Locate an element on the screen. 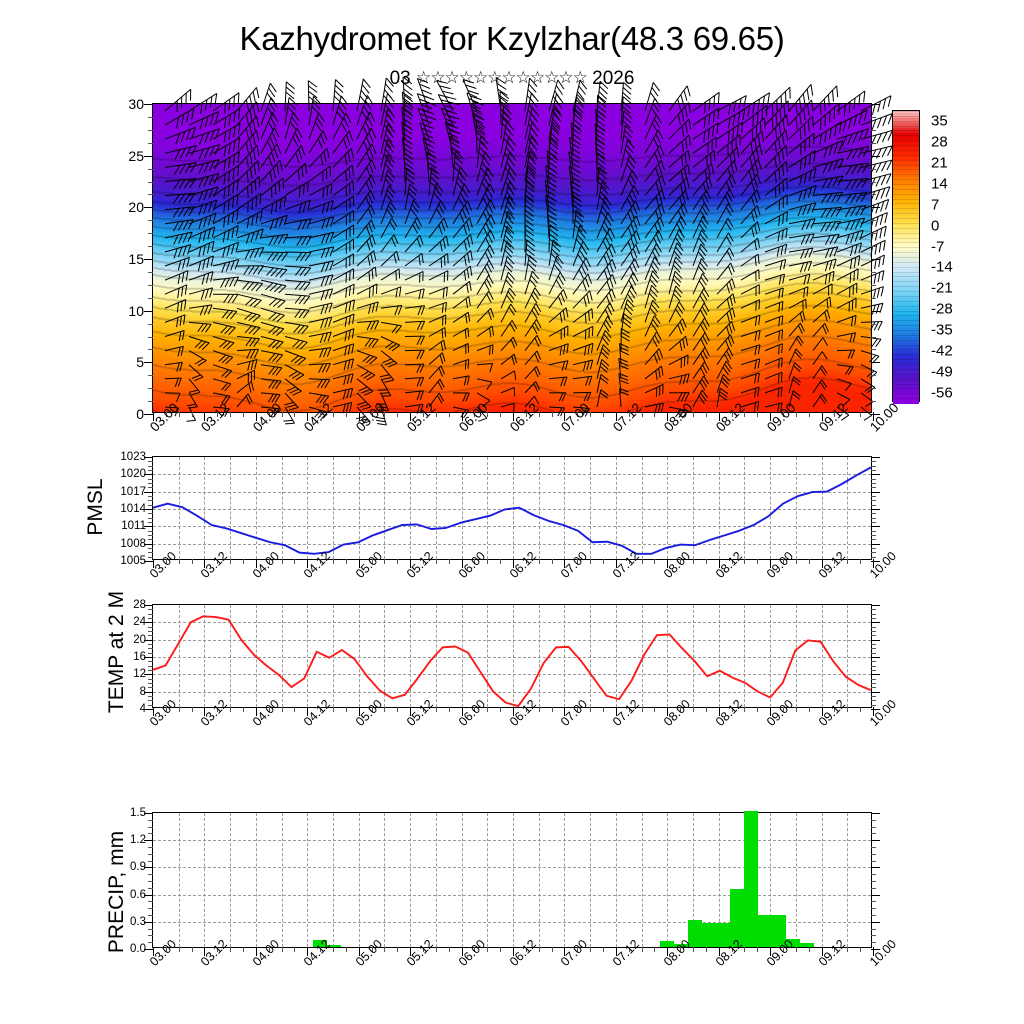 This screenshot has height=1024, width=1024. colorbar-label: 21 is located at coordinates (939, 163).